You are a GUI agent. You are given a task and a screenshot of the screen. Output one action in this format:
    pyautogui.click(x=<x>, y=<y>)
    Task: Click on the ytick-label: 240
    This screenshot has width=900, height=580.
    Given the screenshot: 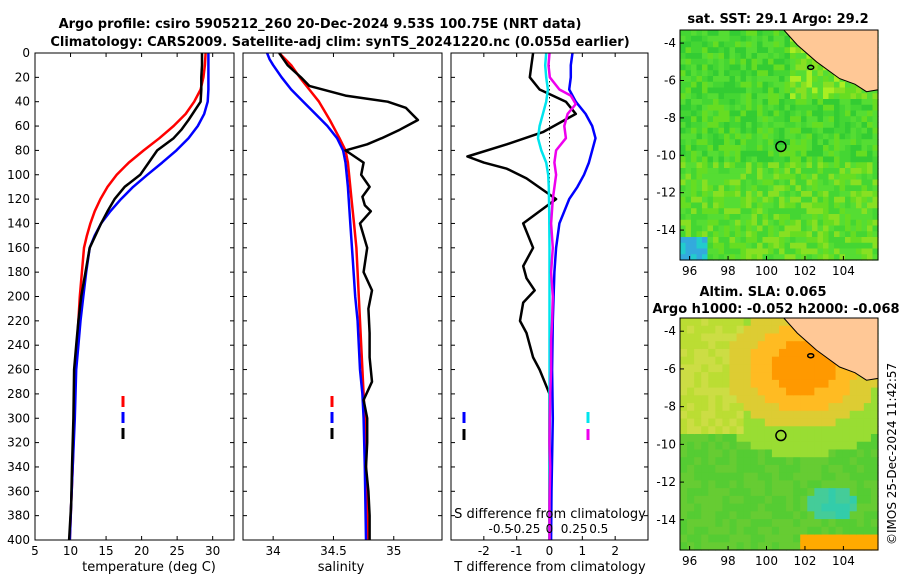 What is the action you would take?
    pyautogui.click(x=18, y=345)
    